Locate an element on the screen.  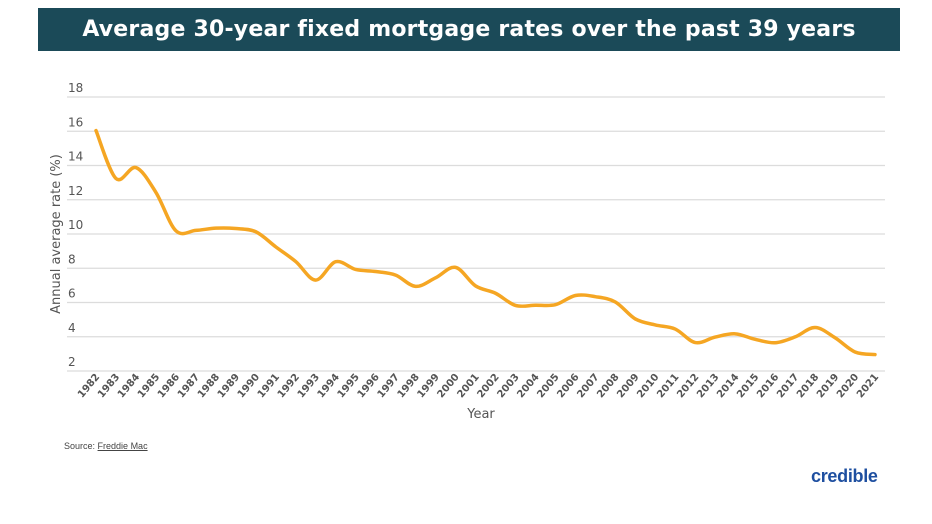
x-tick-label: 2021 is located at coordinates (868, 386).